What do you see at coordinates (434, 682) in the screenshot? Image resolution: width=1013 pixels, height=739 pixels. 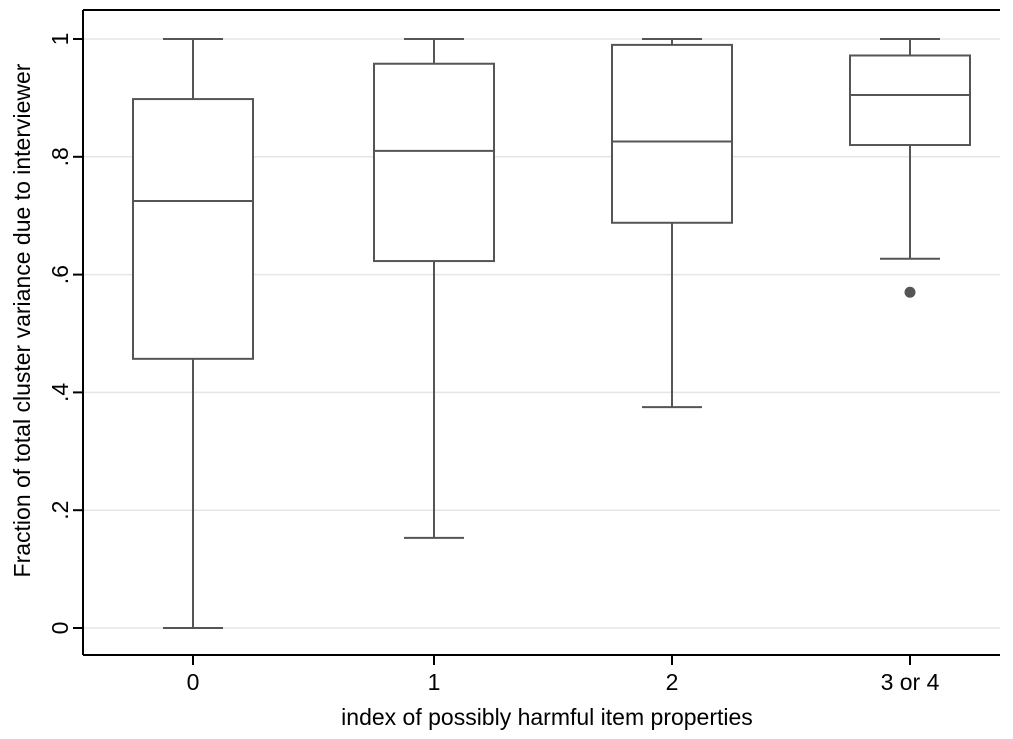 I see `x-tick-label: 1` at bounding box center [434, 682].